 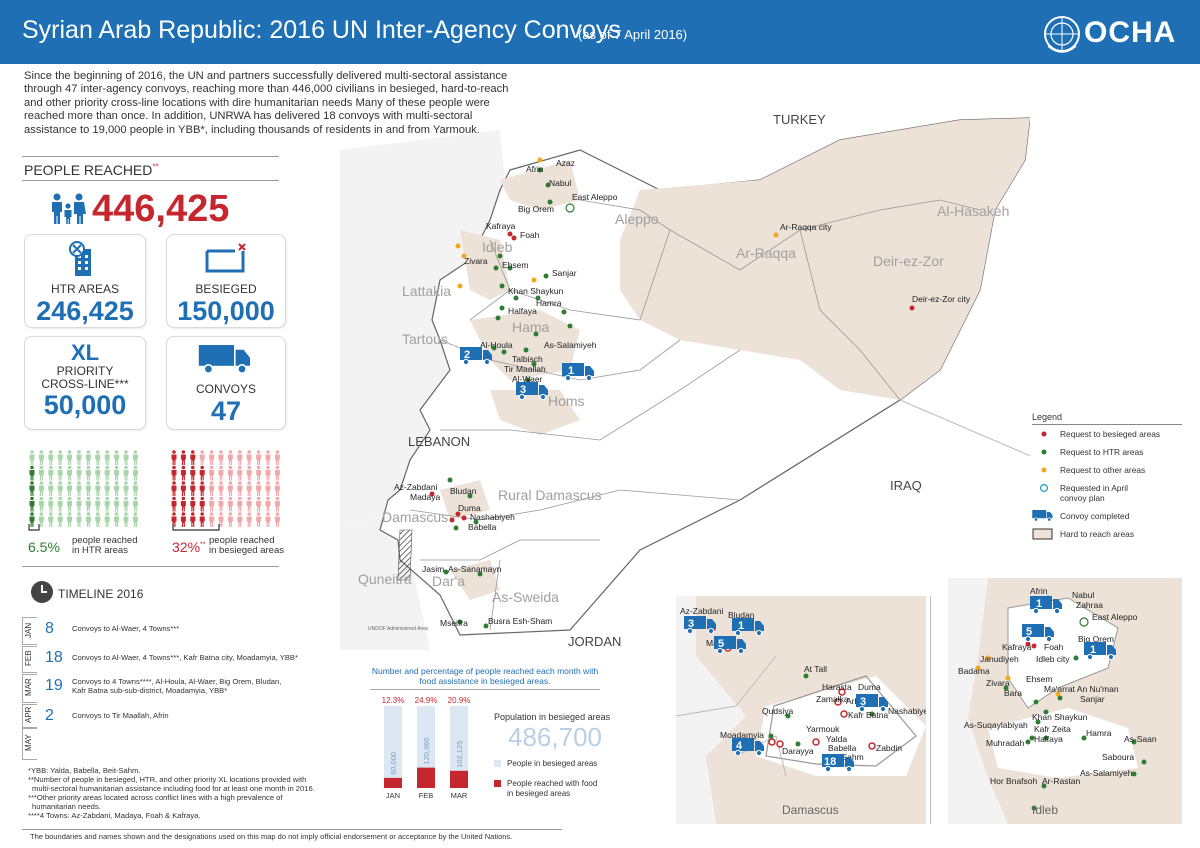 I want to click on bar-percentage-label: 12.3%, so click(x=393, y=700).